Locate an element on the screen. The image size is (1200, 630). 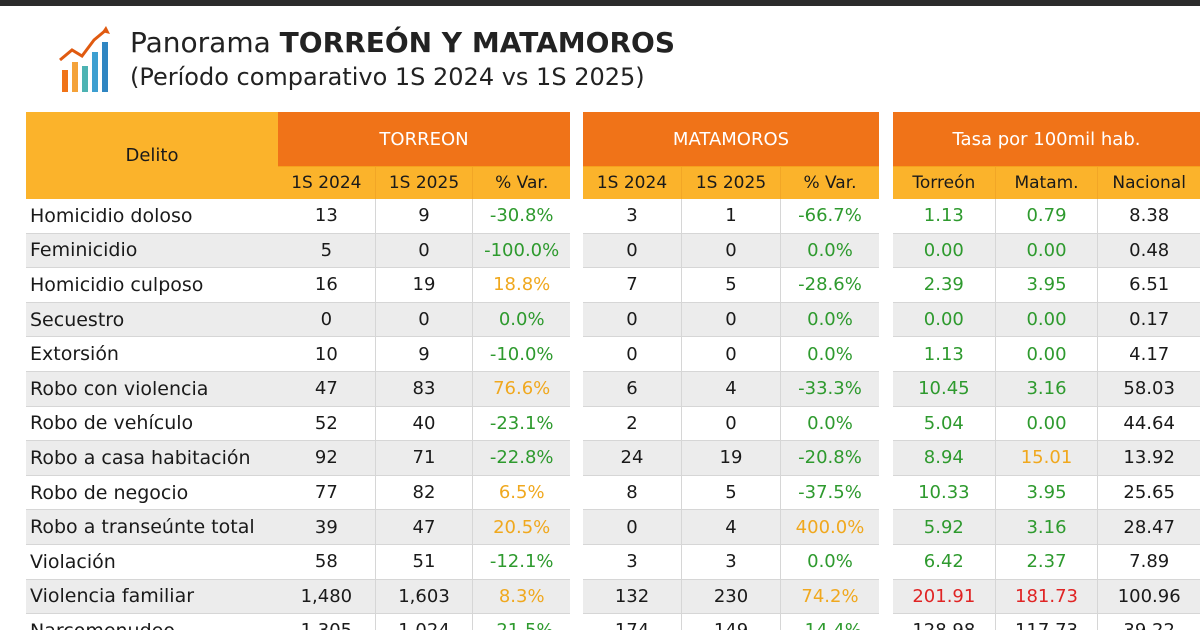
torreon-table-row: 13 9 -30.8% is located at coordinates (424, 216).